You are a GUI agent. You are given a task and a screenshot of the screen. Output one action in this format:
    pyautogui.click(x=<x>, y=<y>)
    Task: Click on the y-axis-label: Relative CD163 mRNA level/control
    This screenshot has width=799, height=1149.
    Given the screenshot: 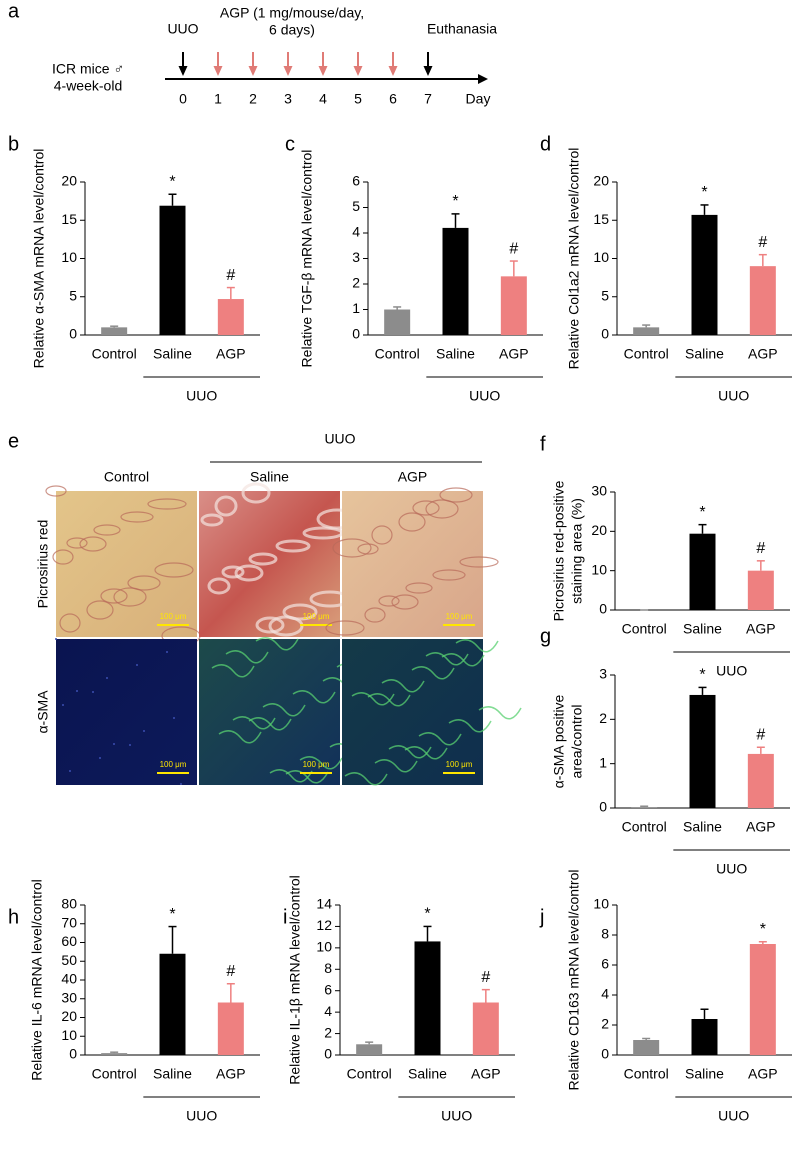 What is the action you would take?
    pyautogui.click(x=574, y=980)
    